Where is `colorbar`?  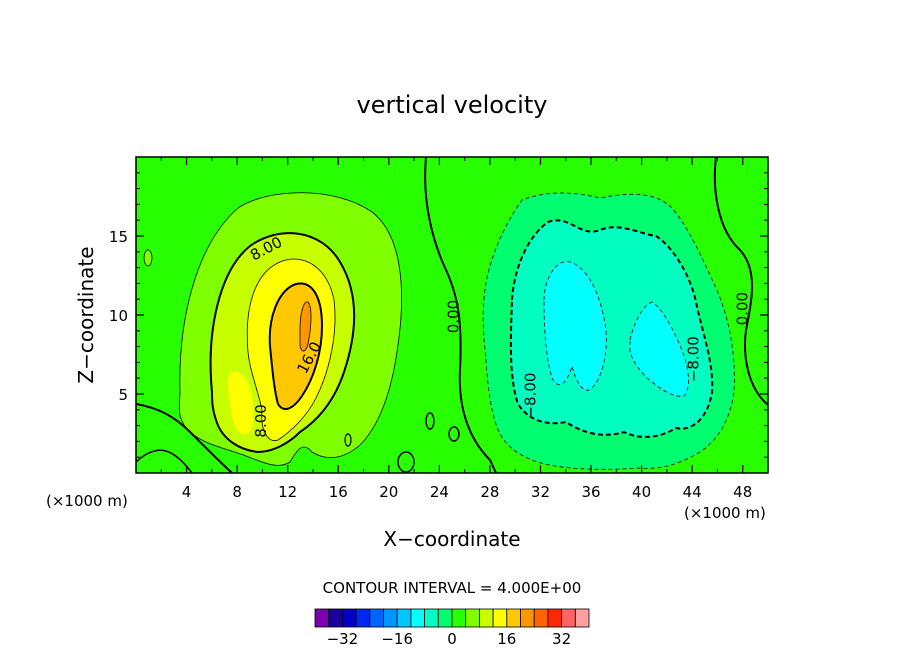
colorbar is located at coordinates (452, 618).